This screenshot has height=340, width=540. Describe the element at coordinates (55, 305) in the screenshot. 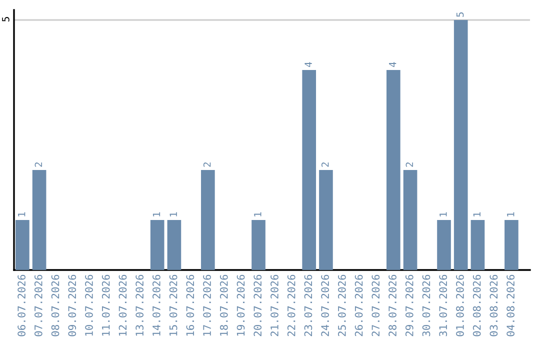

I see `x-tick-label: 08.07.2026` at that location.